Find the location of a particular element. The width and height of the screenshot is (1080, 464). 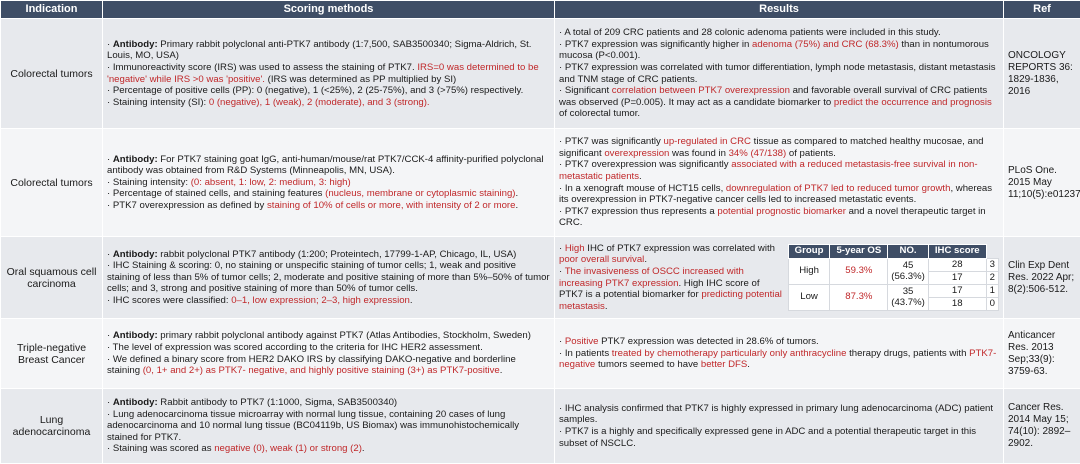

body-text: of colorectal tumor. is located at coordinates (600, 114).